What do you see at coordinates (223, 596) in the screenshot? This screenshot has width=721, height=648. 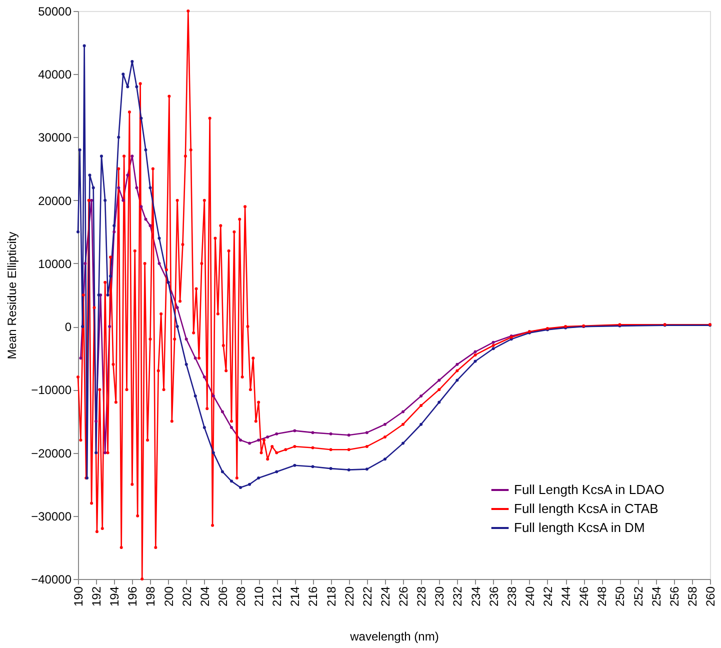 I see `x-tick-label: 206` at bounding box center [223, 596].